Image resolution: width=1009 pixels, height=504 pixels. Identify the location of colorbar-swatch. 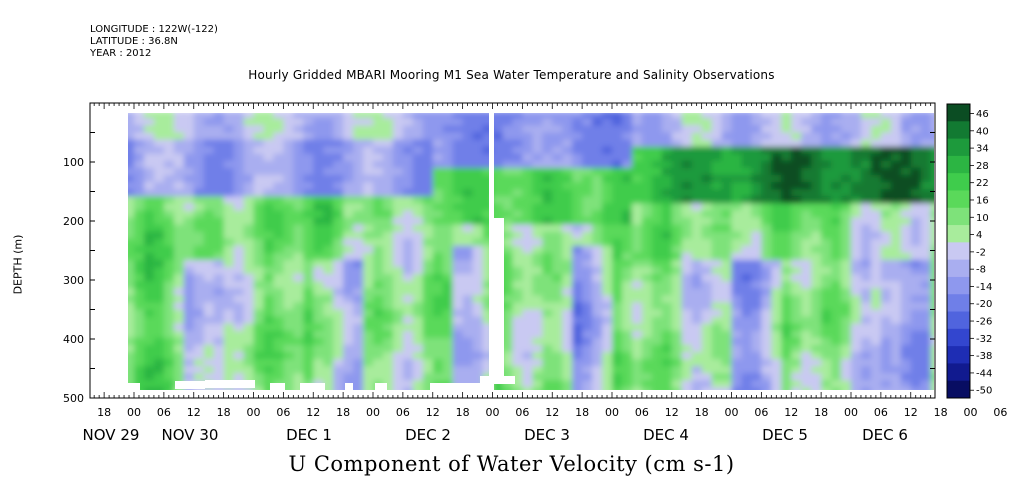
(958, 147).